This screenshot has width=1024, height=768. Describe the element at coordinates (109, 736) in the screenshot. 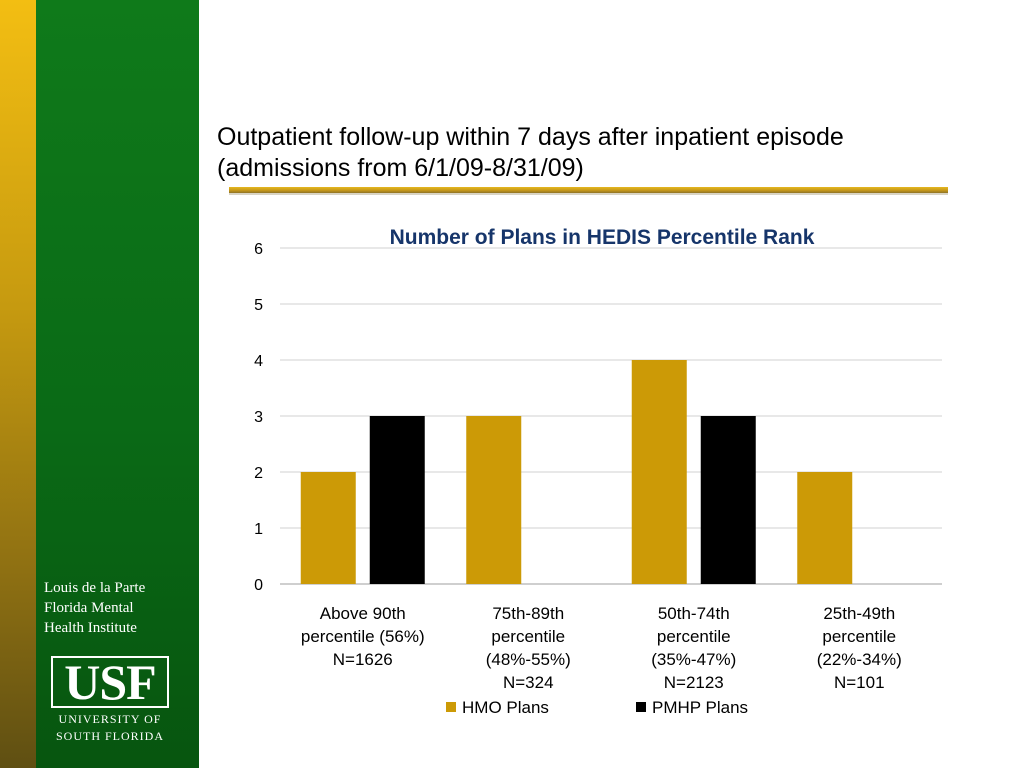

I see `usf-logo-line-2: SOUTH FLORIDA` at that location.